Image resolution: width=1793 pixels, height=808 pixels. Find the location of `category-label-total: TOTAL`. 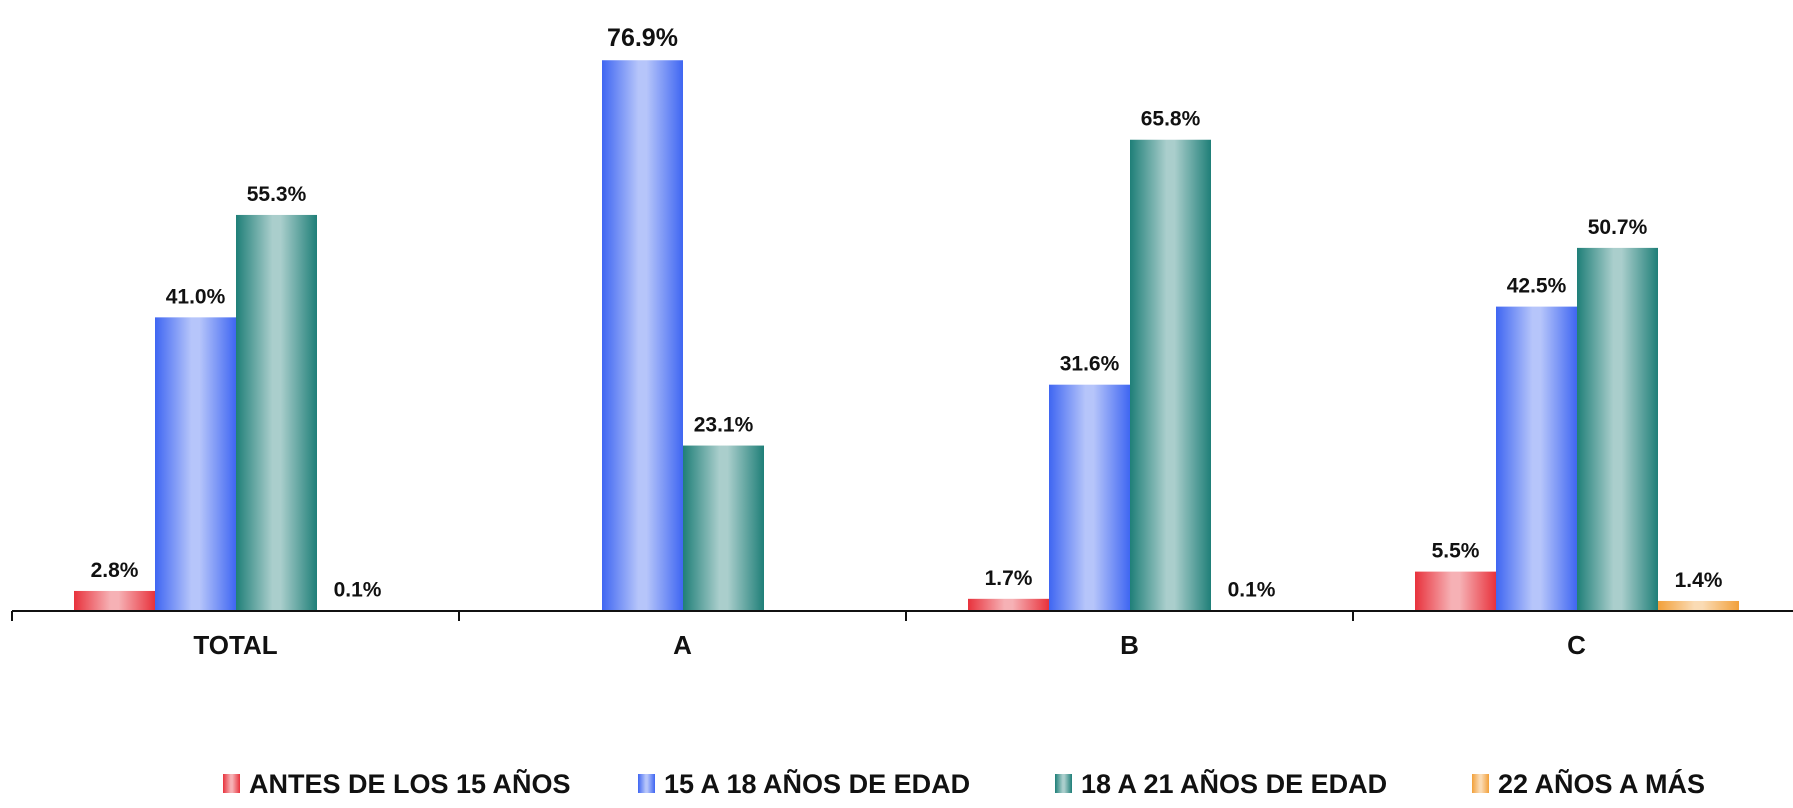

category-label-total: TOTAL is located at coordinates (235, 645).